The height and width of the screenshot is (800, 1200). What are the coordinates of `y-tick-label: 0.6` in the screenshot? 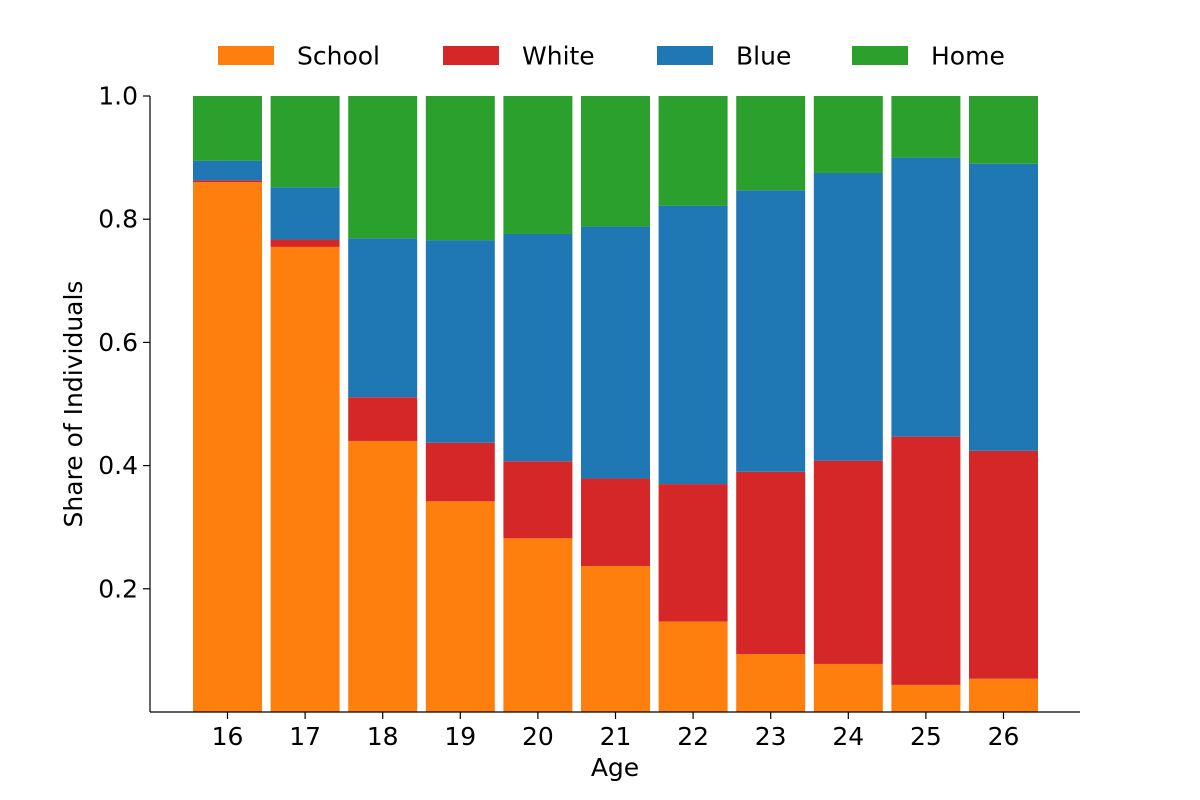 It's located at (118, 342).